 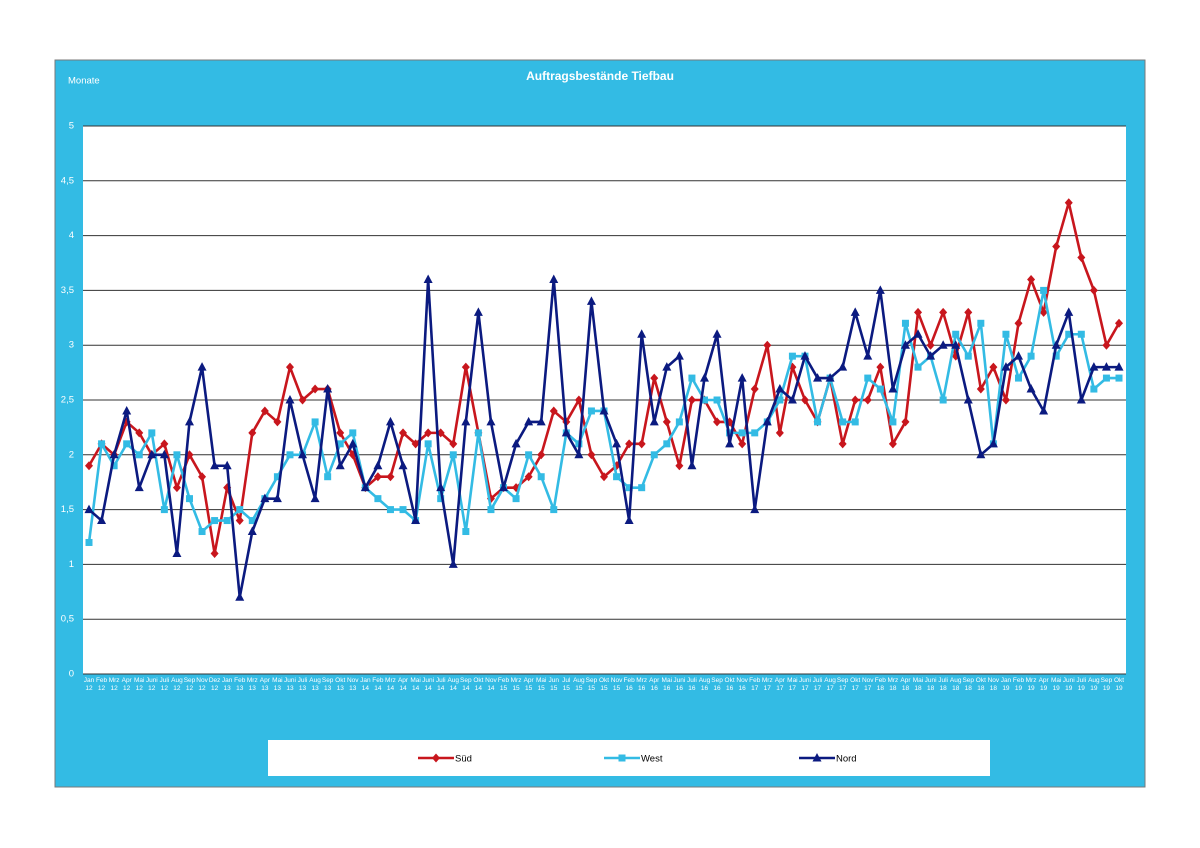 I want to click on x-tick-label-box: Jan 13, so click(x=227, y=684).